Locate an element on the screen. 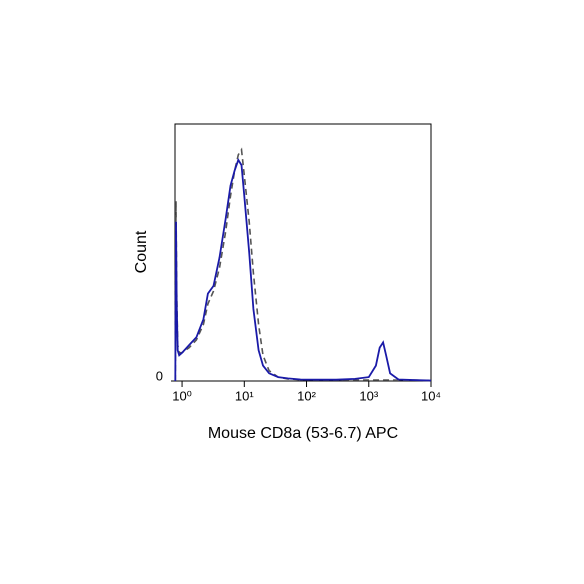 The width and height of the screenshot is (584, 584). x-tick-label: 10⁴ is located at coordinates (431, 395).